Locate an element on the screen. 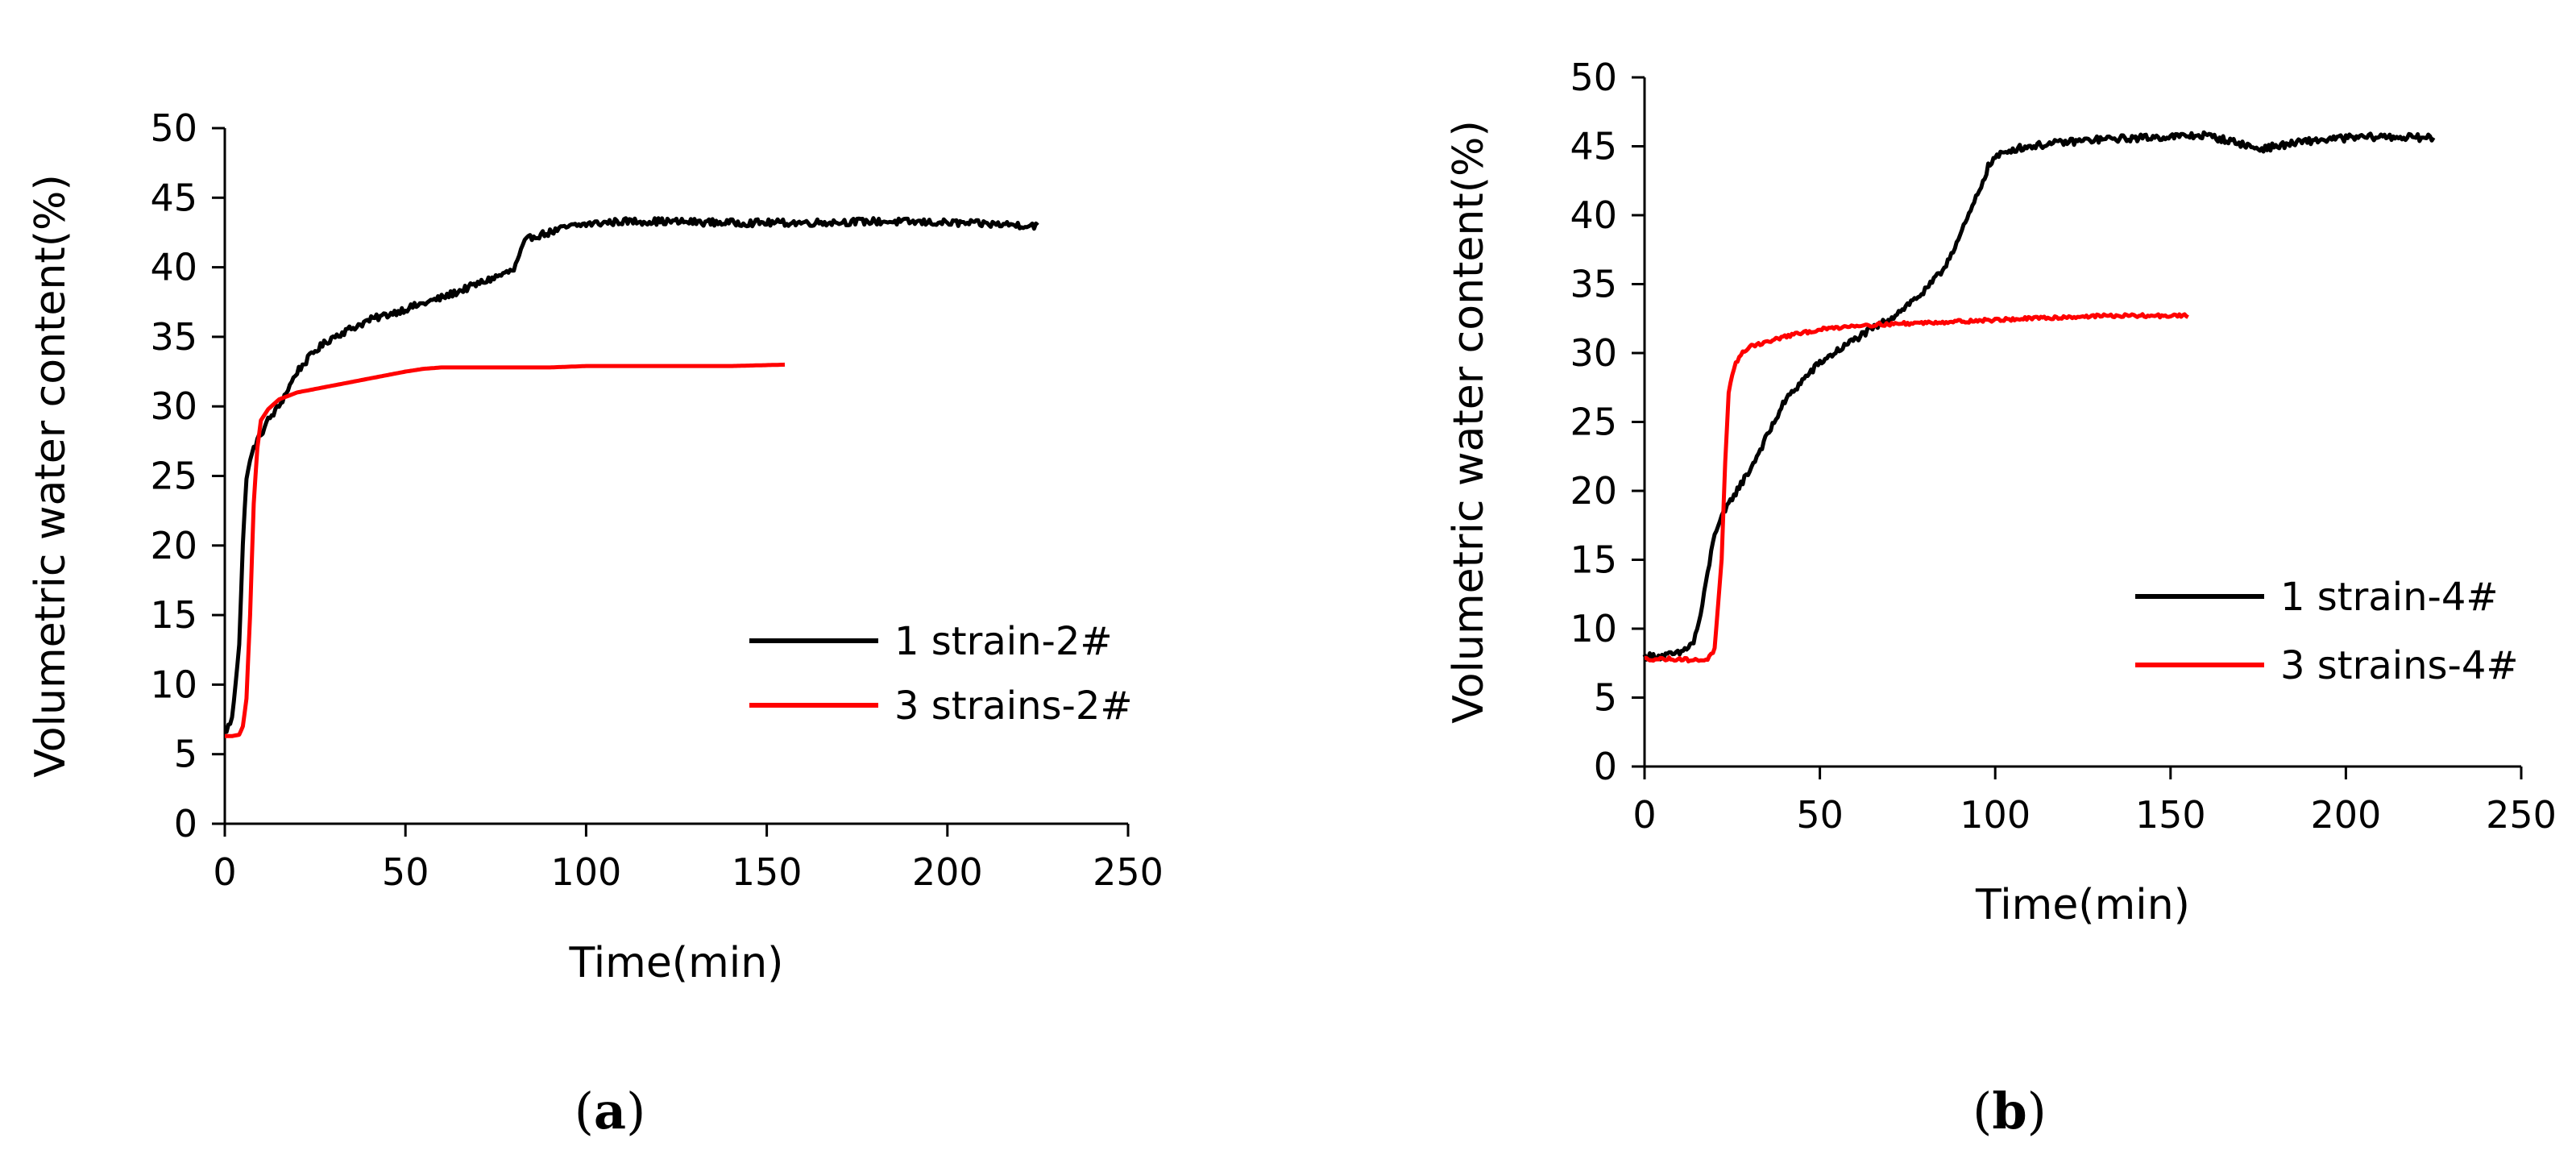  caption-letter: a is located at coordinates (610, 1111).